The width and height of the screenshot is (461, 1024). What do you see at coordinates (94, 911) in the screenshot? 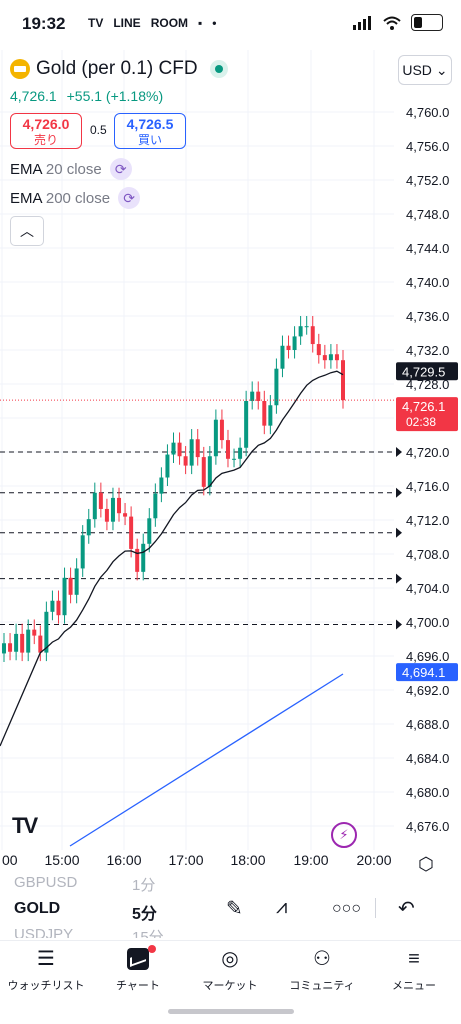
I see `picker-row-selected: GOLD 5分` at bounding box center [94, 911].